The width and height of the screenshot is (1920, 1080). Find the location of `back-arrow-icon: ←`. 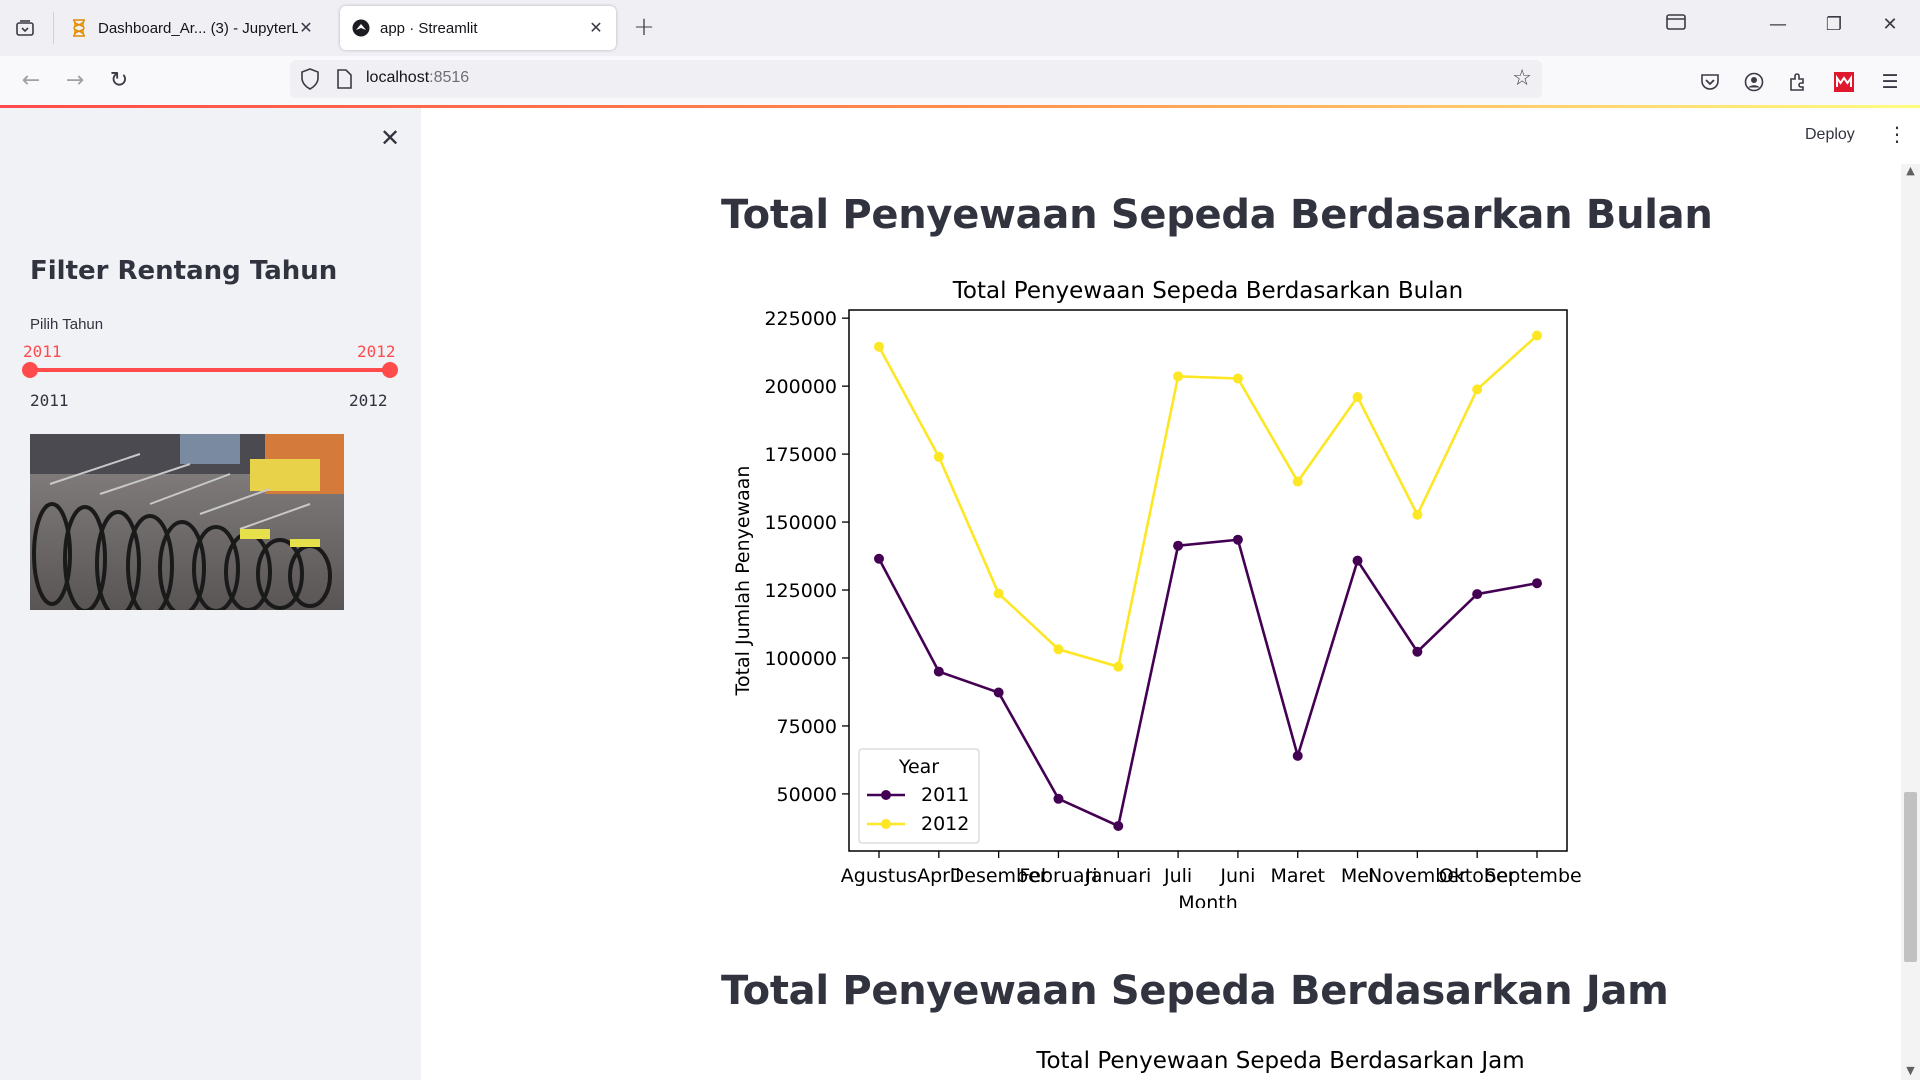

back-arrow-icon: ← is located at coordinates (31, 80).